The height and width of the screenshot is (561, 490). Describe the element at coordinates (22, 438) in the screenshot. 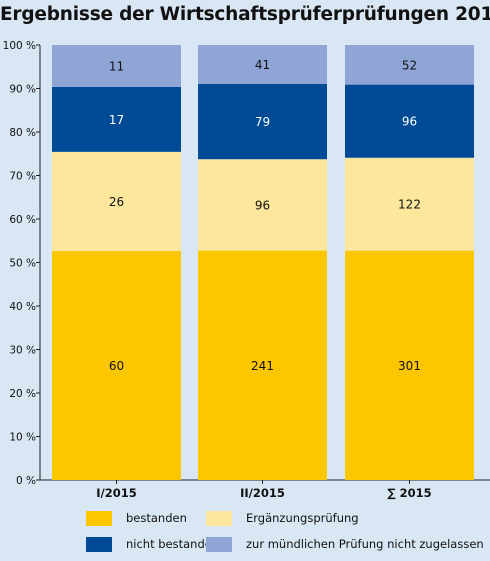

I see `y-tick-label: 10 %` at that location.